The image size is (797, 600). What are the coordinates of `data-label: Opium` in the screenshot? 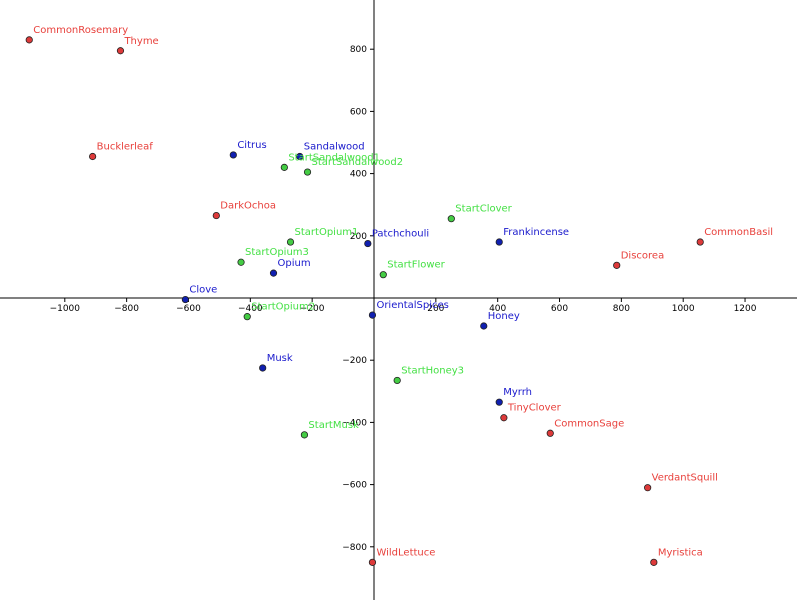 It's located at (294, 263).